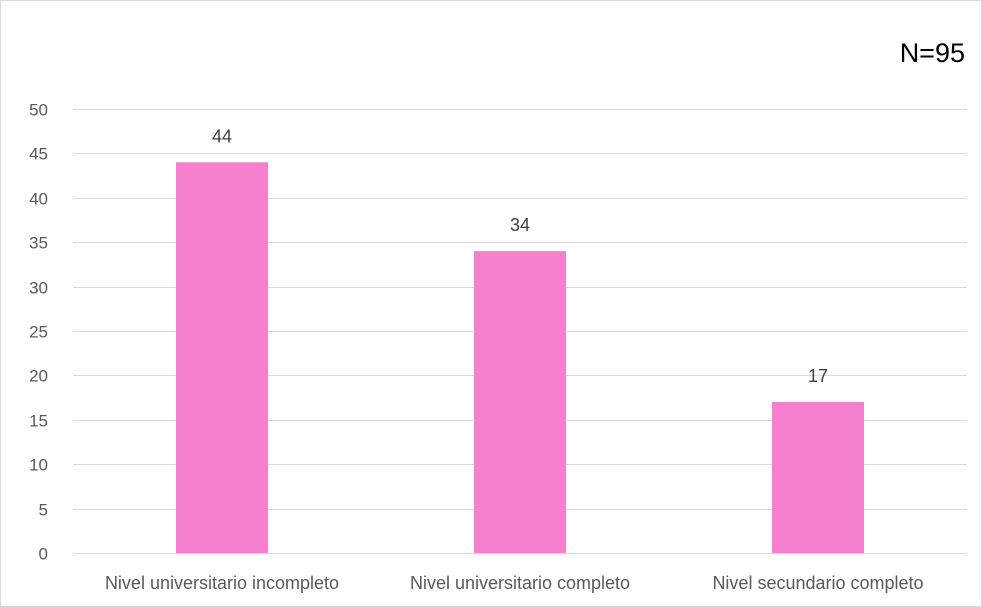 The height and width of the screenshot is (607, 982). Describe the element at coordinates (38, 288) in the screenshot. I see `y-tick-label: 30` at that location.